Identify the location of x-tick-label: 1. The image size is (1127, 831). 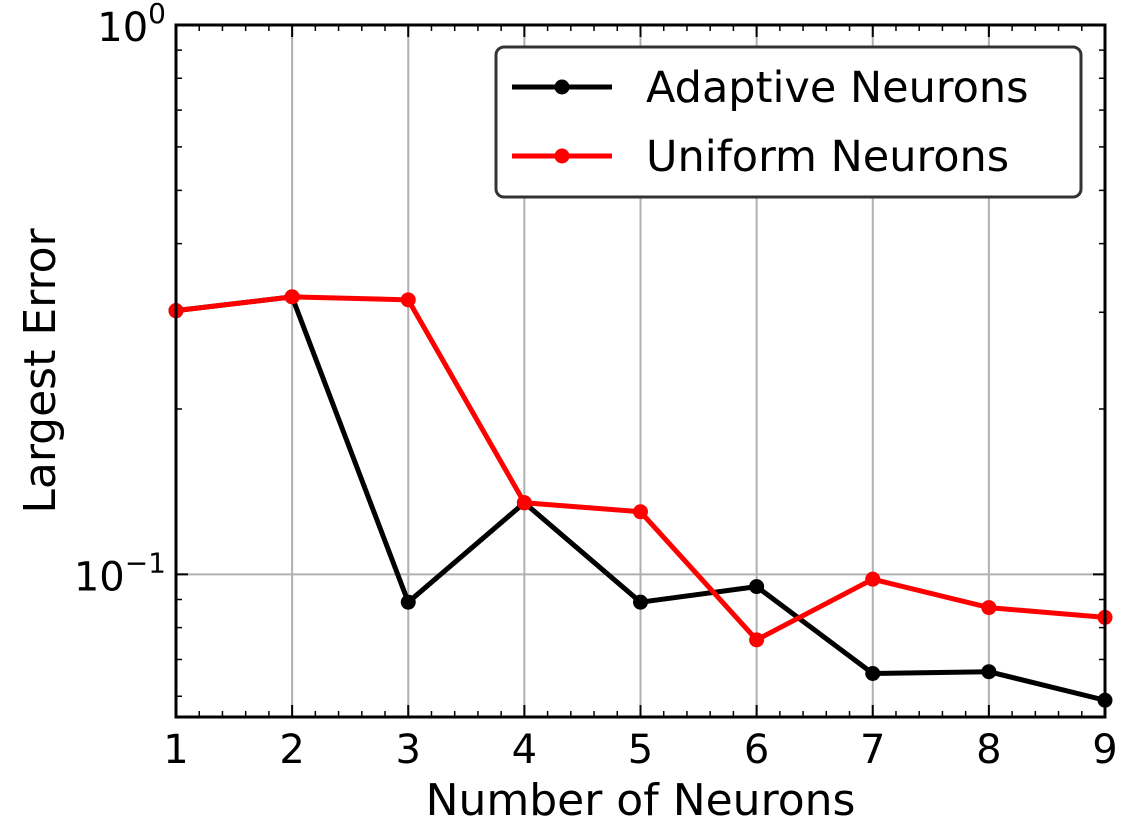
(175, 750).